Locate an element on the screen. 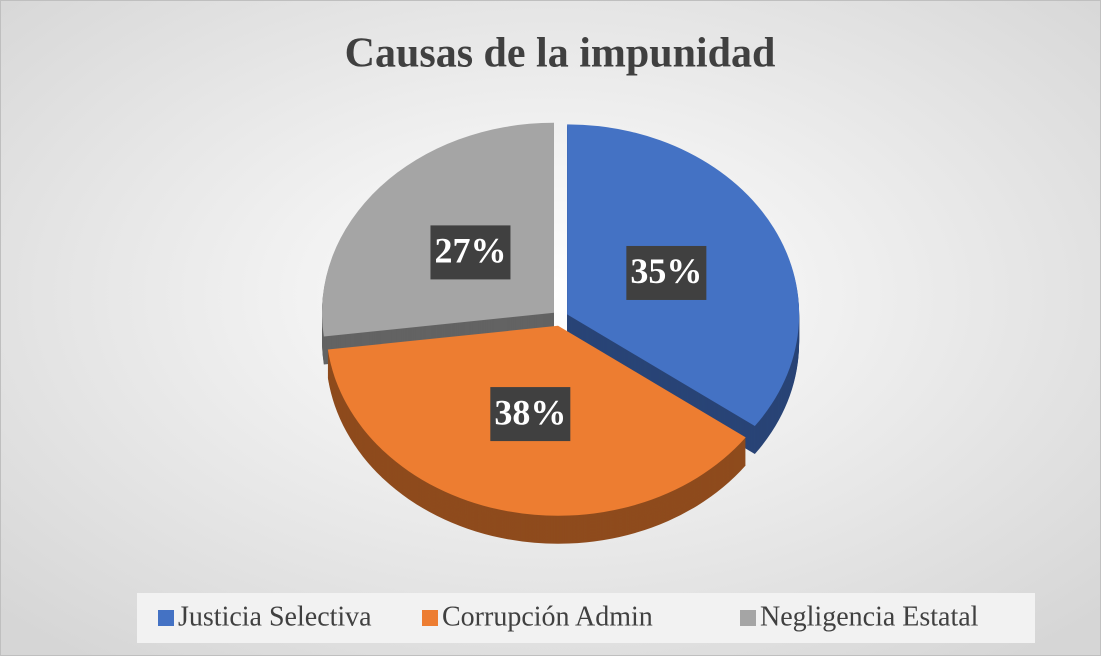 The image size is (1101, 656). legend-label: Negligencia Estatal is located at coordinates (869, 616).